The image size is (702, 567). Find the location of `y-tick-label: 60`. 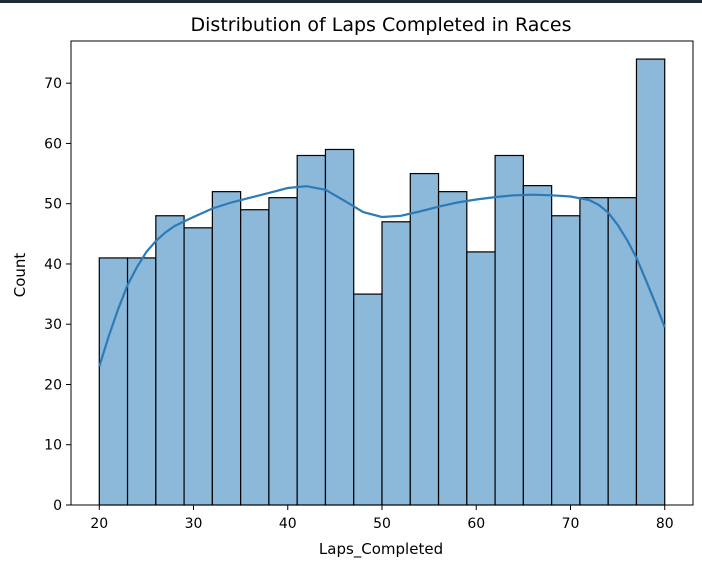

y-tick-label: 60 is located at coordinates (53, 144).